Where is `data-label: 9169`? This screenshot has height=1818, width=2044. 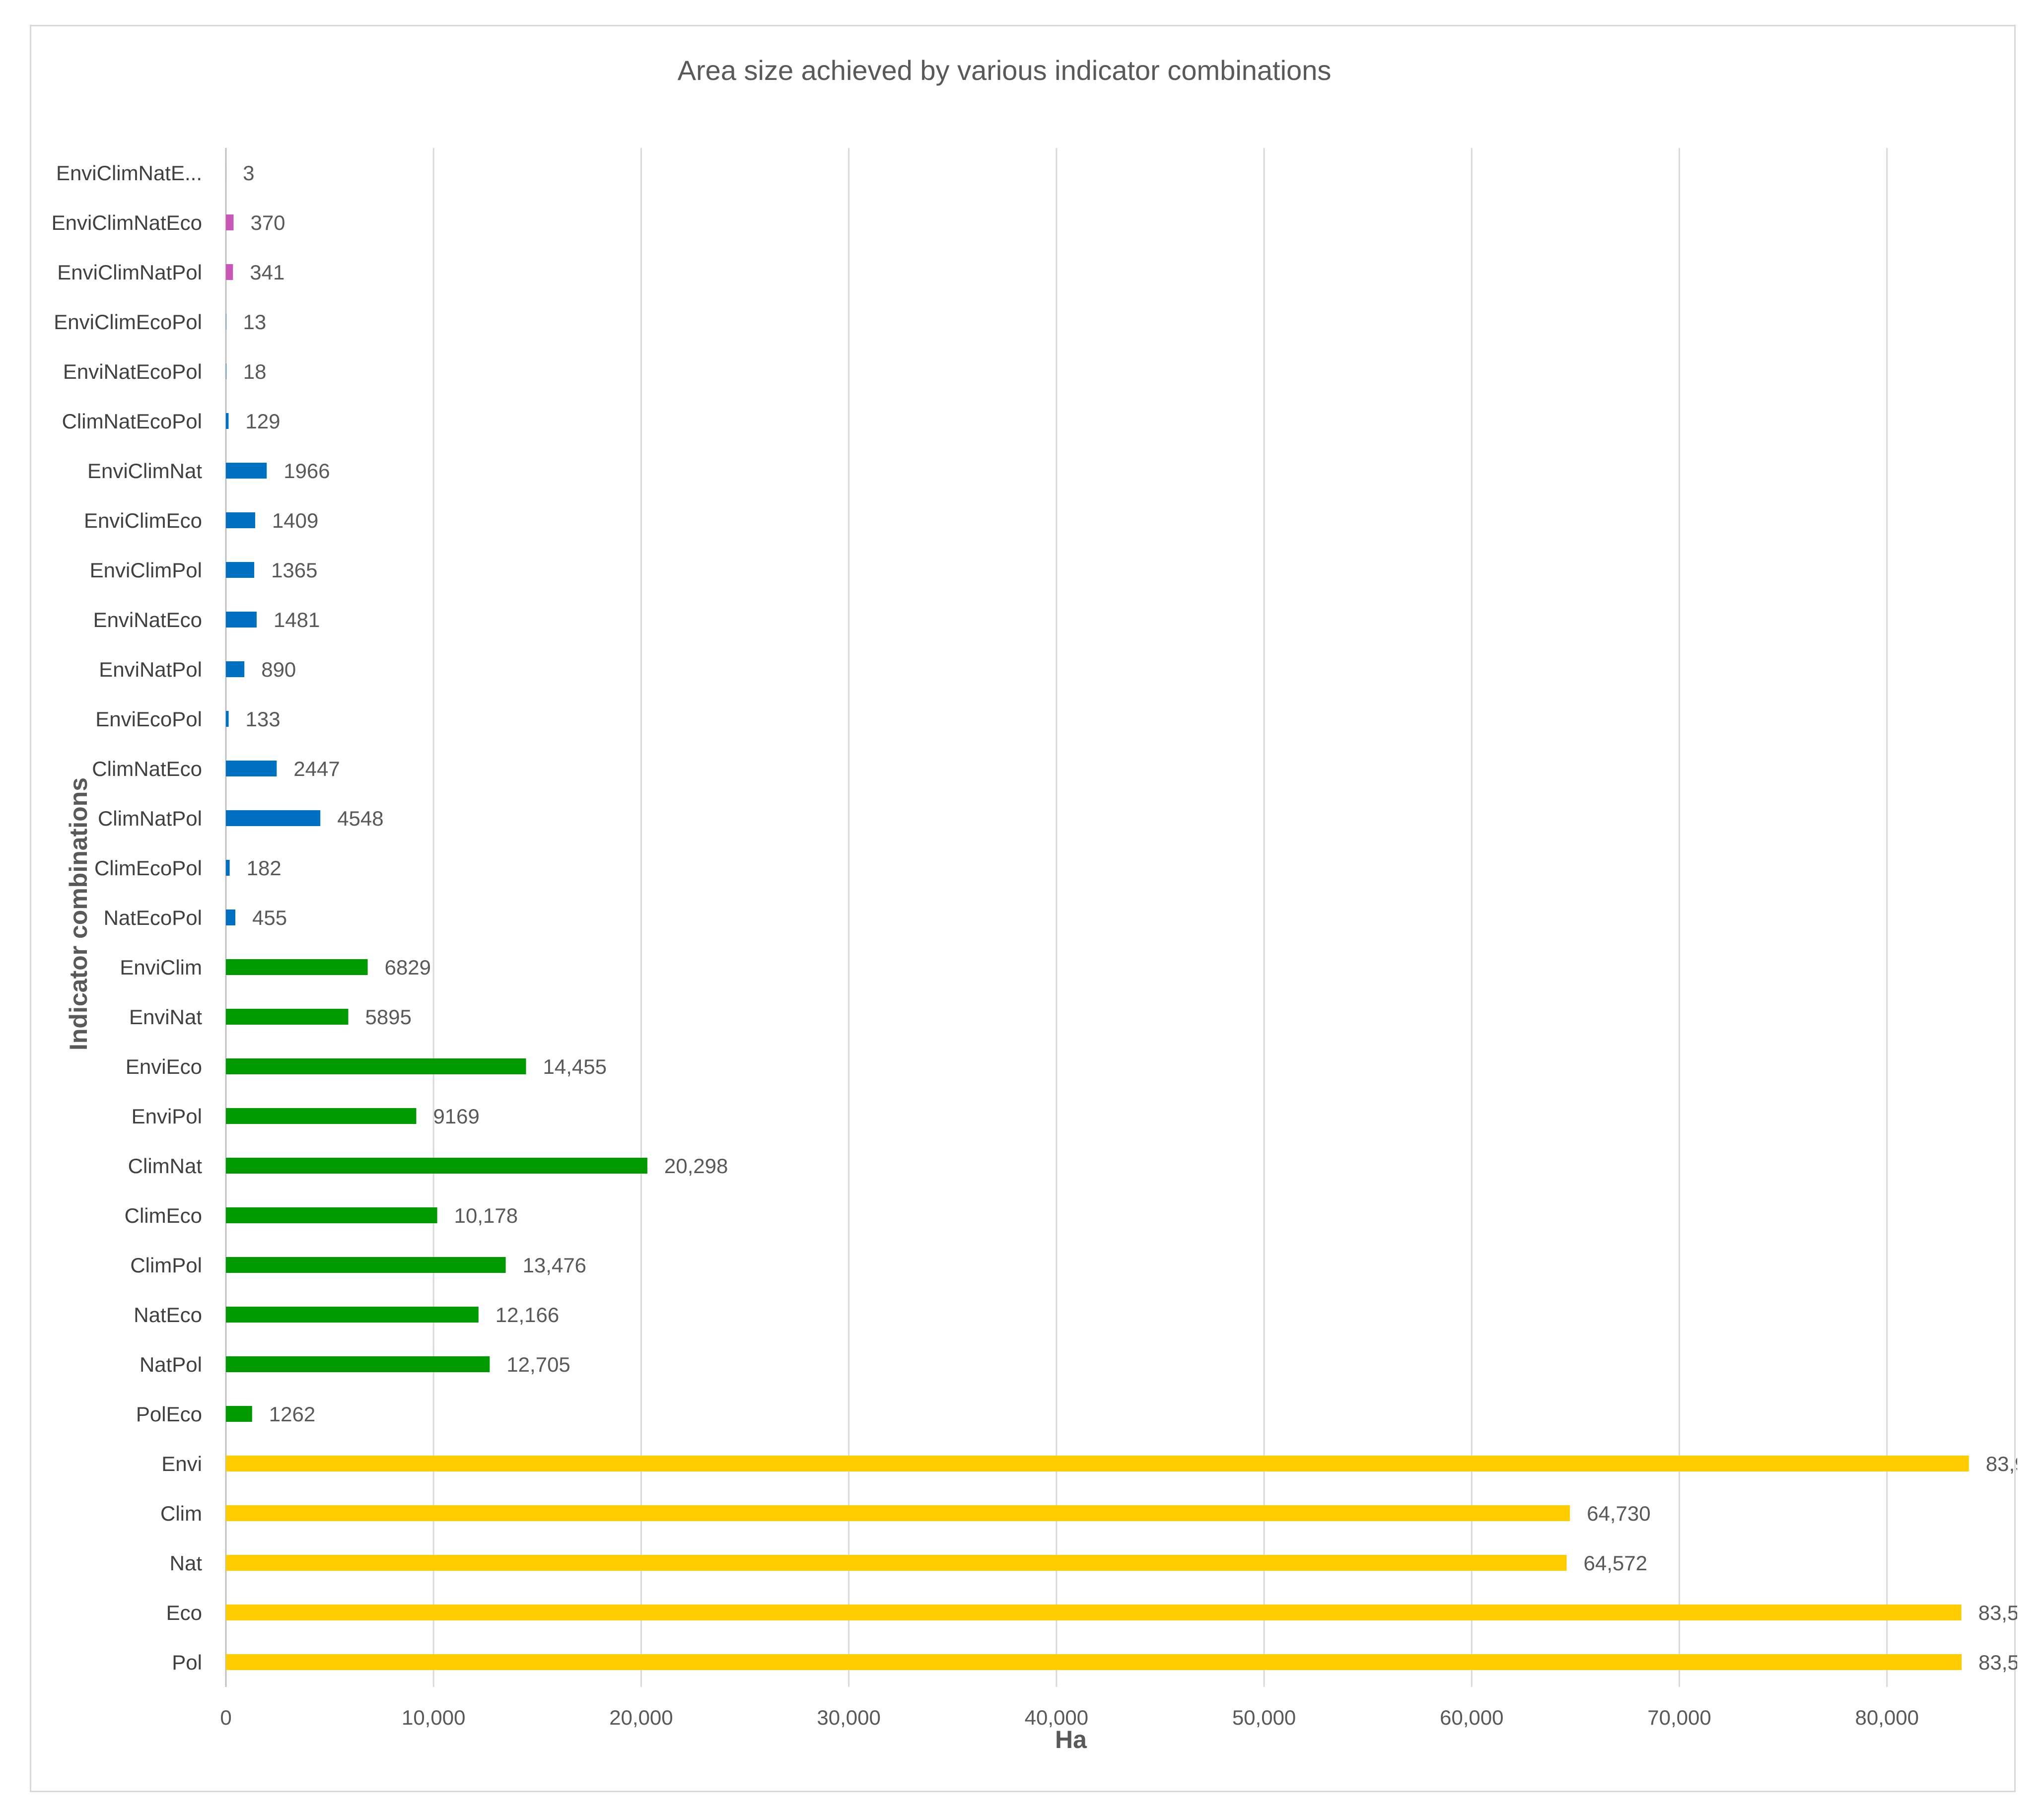 data-label: 9169 is located at coordinates (456, 1116).